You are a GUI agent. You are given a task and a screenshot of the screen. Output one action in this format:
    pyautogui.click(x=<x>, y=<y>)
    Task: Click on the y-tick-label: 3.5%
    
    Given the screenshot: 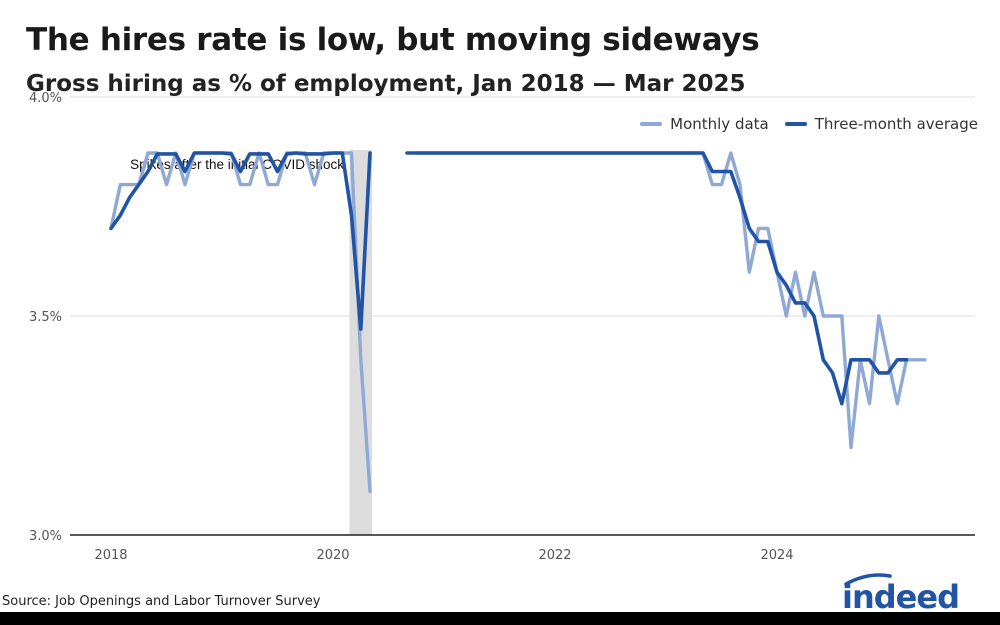 What is the action you would take?
    pyautogui.click(x=45, y=317)
    